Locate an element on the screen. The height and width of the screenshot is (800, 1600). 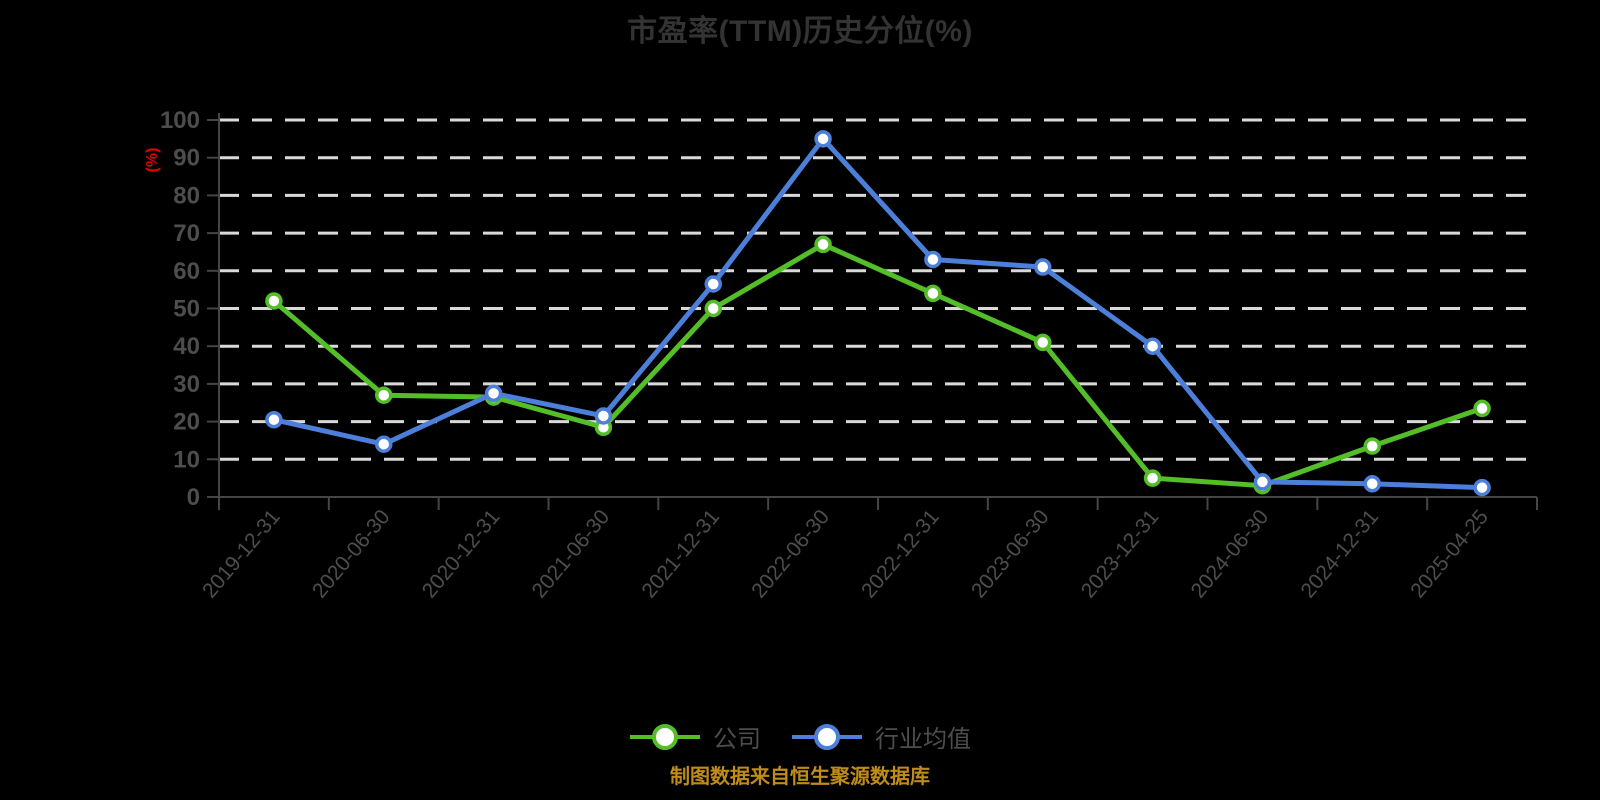
x-axis-tick-label: 2022-06-30 is located at coordinates (790, 553).